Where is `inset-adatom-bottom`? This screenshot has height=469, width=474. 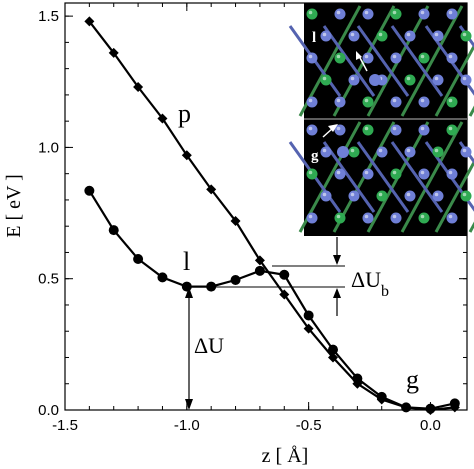
inset-adatom-bottom is located at coordinates (343, 152).